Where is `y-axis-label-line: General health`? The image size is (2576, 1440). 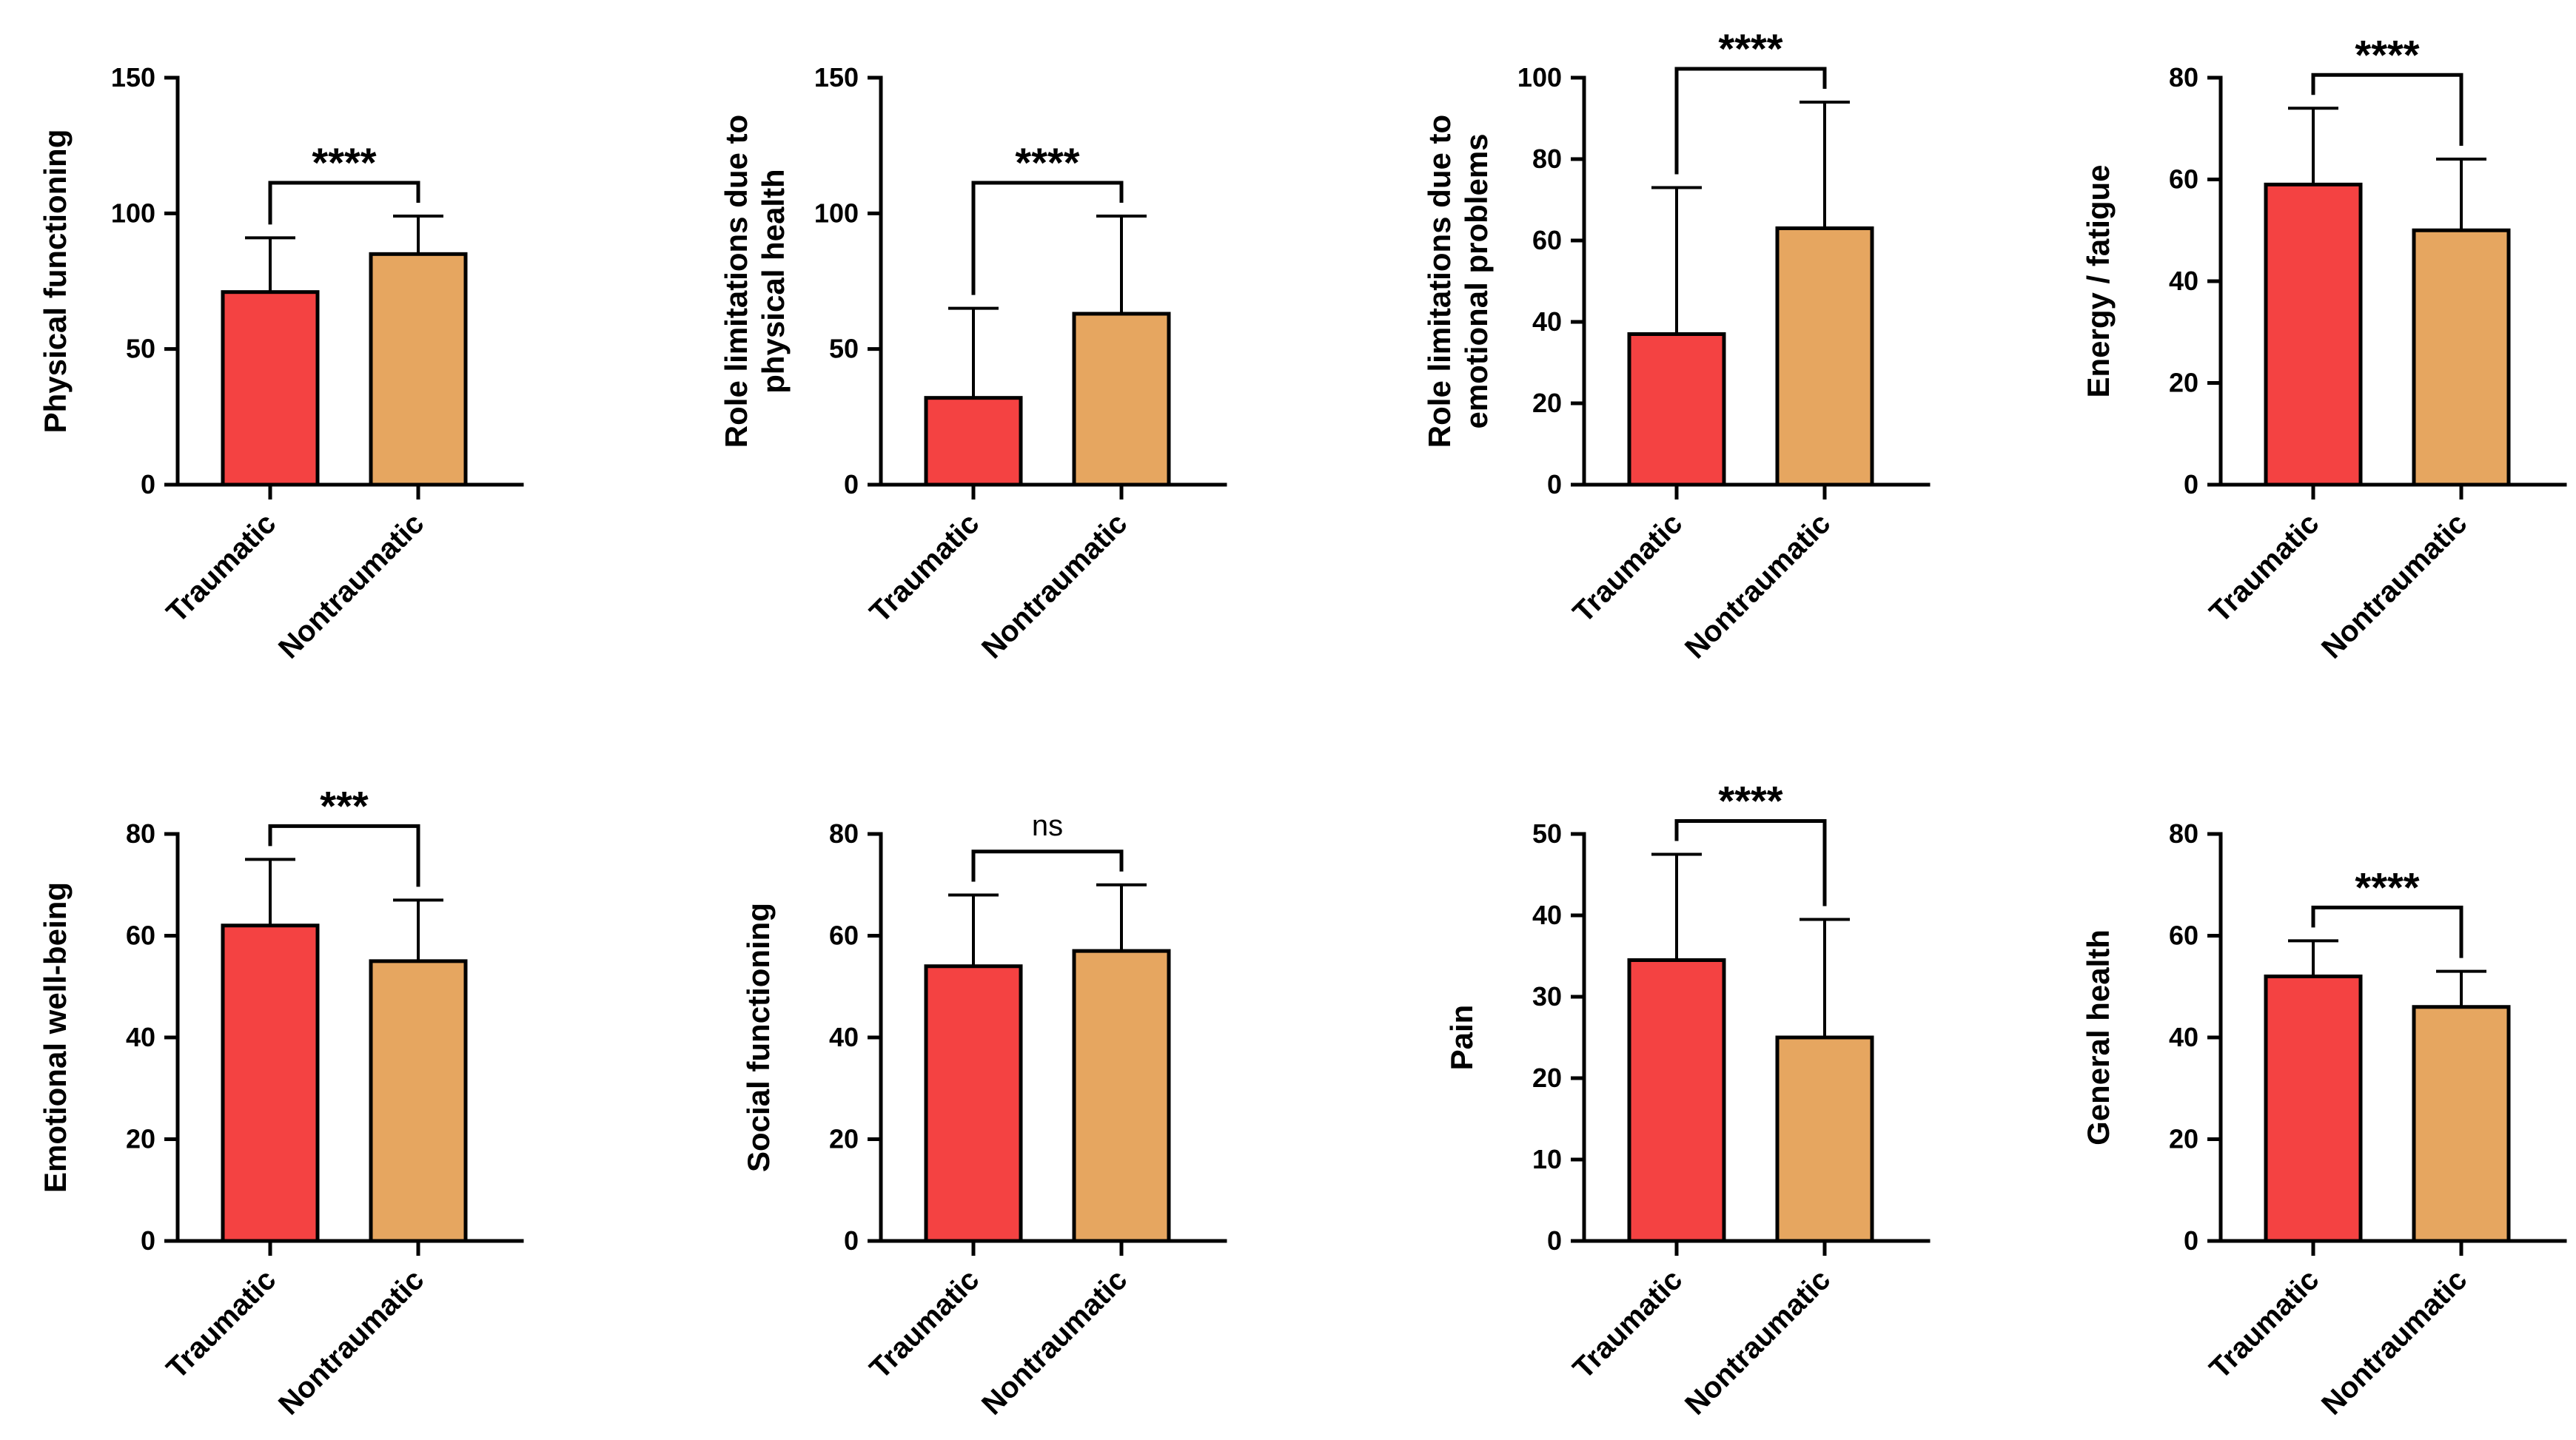 y-axis-label-line: General health is located at coordinates (2098, 1037).